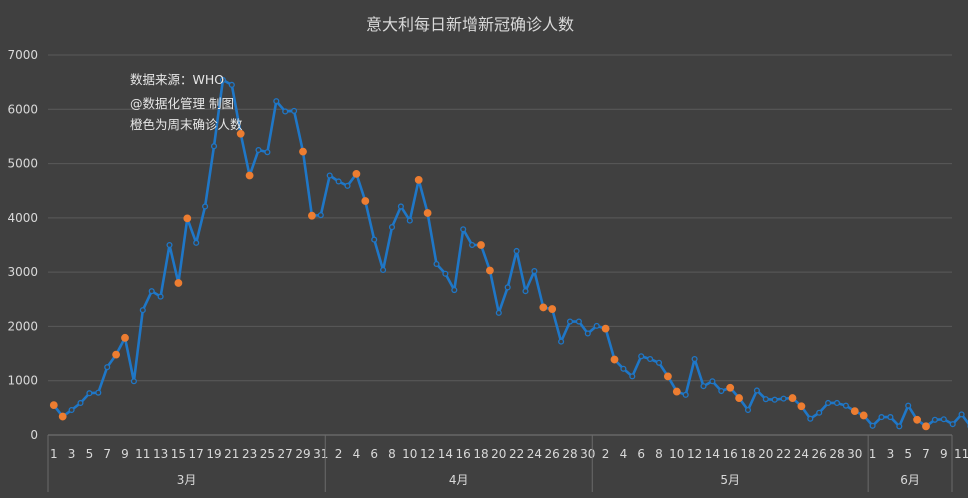 This screenshot has height=498, width=968. I want to click on y-axis: 0 1000 2000 3000 4000 5000 6000 7000, so click(22, 245).